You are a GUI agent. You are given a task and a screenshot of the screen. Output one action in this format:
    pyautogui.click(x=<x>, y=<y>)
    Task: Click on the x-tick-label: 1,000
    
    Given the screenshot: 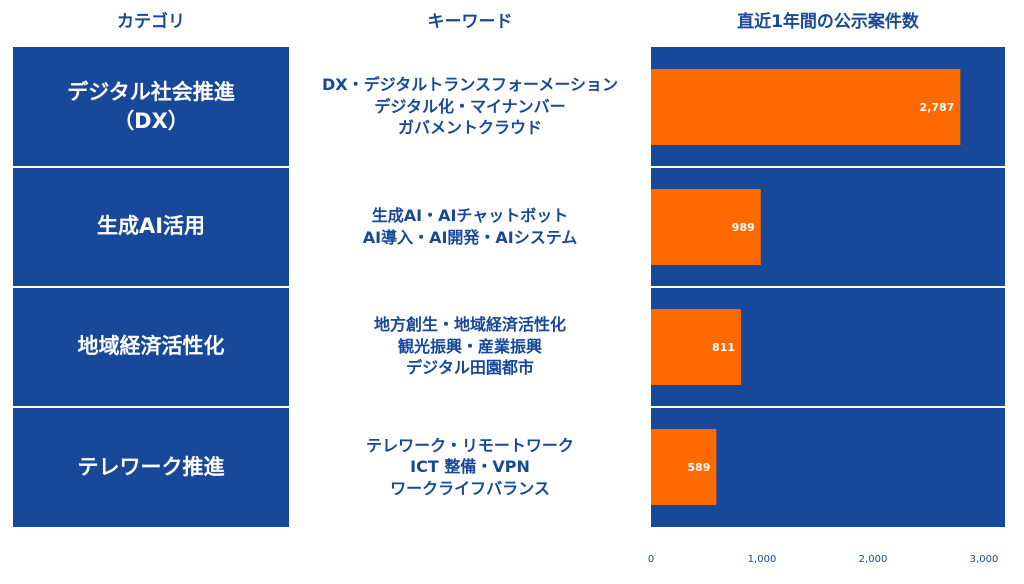 What is the action you would take?
    pyautogui.click(x=762, y=559)
    